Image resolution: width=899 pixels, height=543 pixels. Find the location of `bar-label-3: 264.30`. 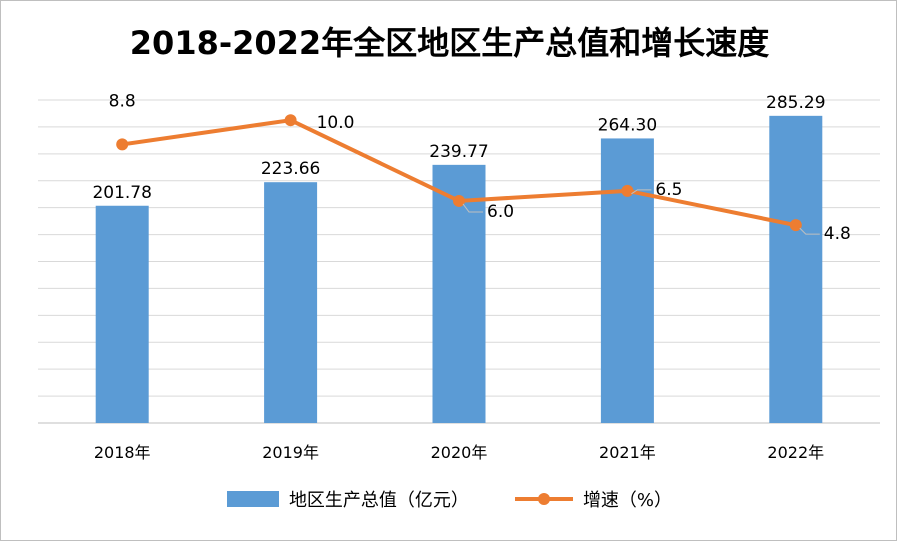

bar-label-3: 264.30 is located at coordinates (627, 125).